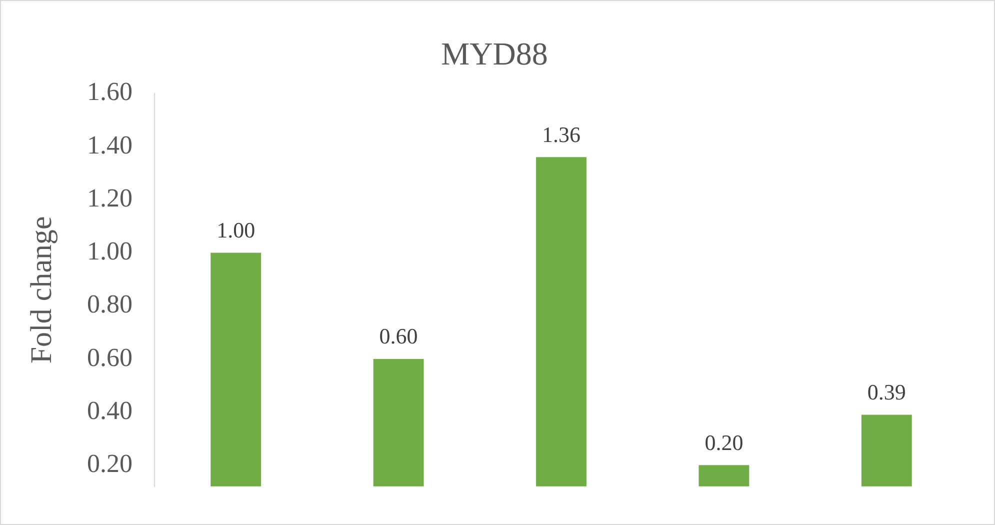 The image size is (995, 525). I want to click on chart-title: MYD88, so click(494, 54).